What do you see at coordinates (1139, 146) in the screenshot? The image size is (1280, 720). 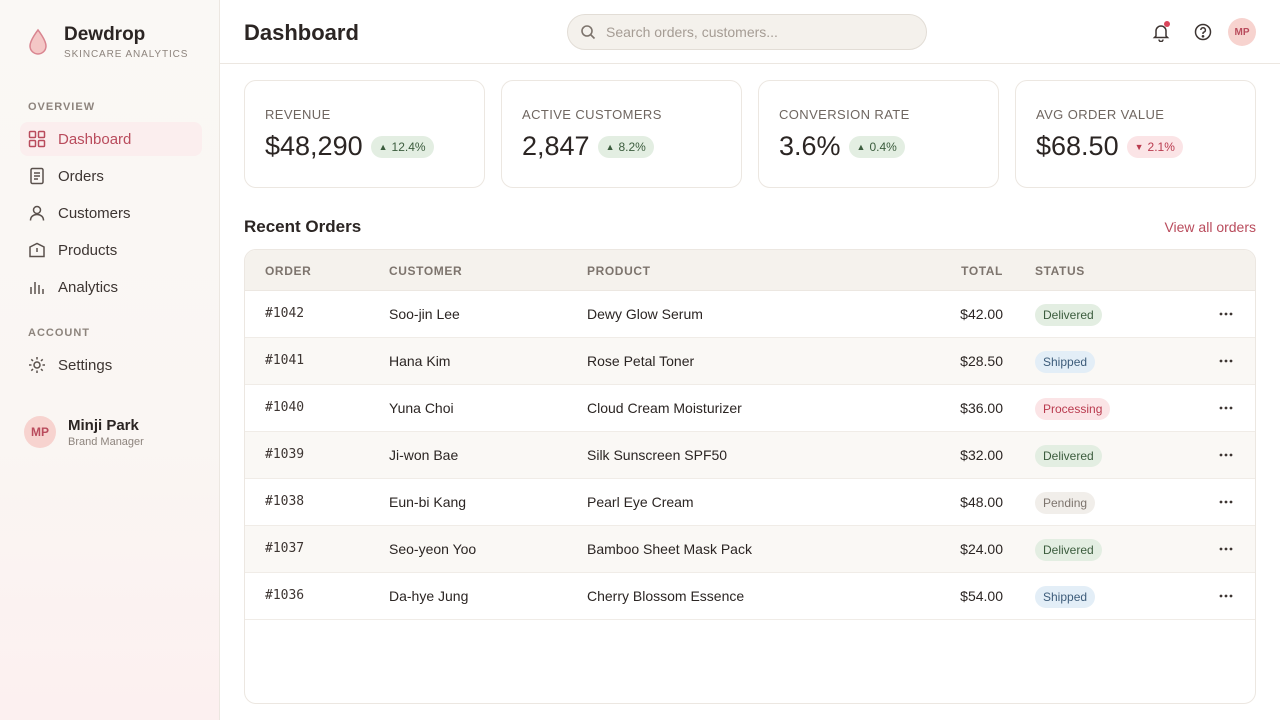 I see `triangle-down-icon: ▼` at bounding box center [1139, 146].